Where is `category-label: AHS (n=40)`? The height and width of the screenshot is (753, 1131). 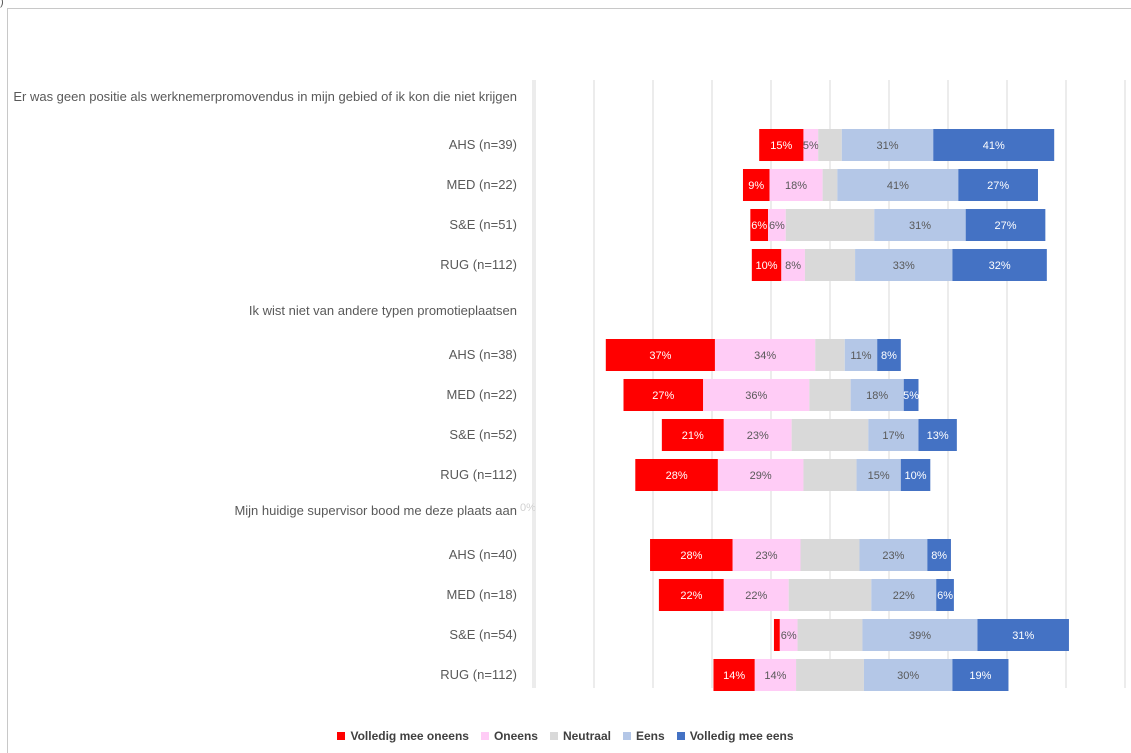 category-label: AHS (n=40) is located at coordinates (482, 554).